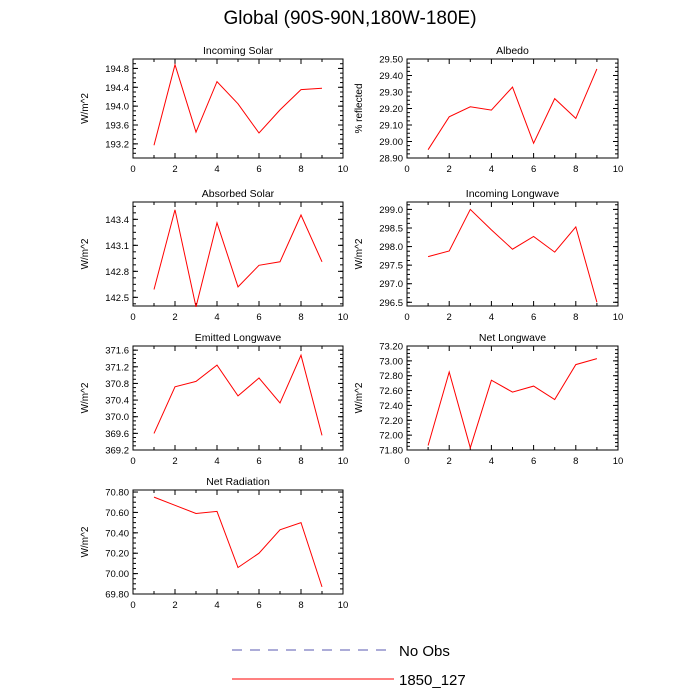 Image resolution: width=700 pixels, height=700 pixels. What do you see at coordinates (424, 651) in the screenshot?
I see `legend-label: No Obs` at bounding box center [424, 651].